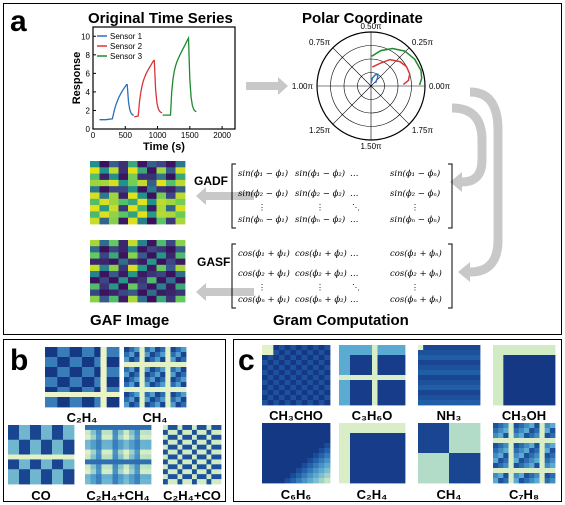  Describe the element at coordinates (371, 146) in the screenshot. I see `polar-tick-label: 1.50π` at that location.